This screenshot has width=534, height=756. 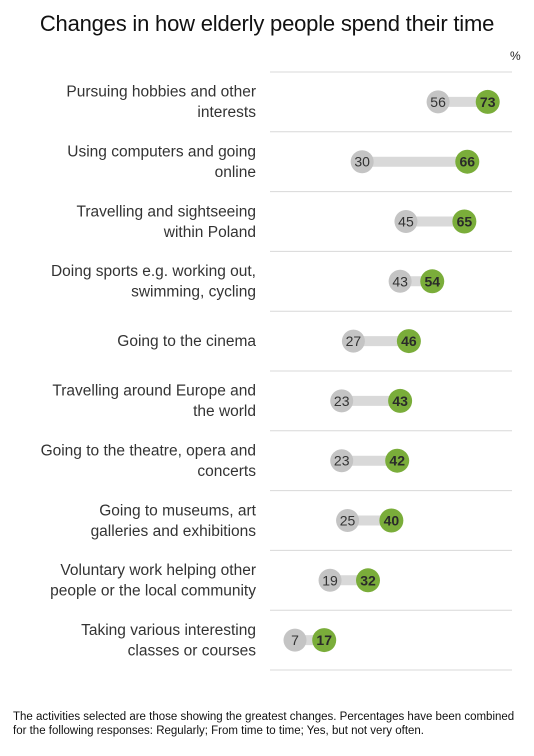 I want to click on after-value-label: 32, so click(x=368, y=580).